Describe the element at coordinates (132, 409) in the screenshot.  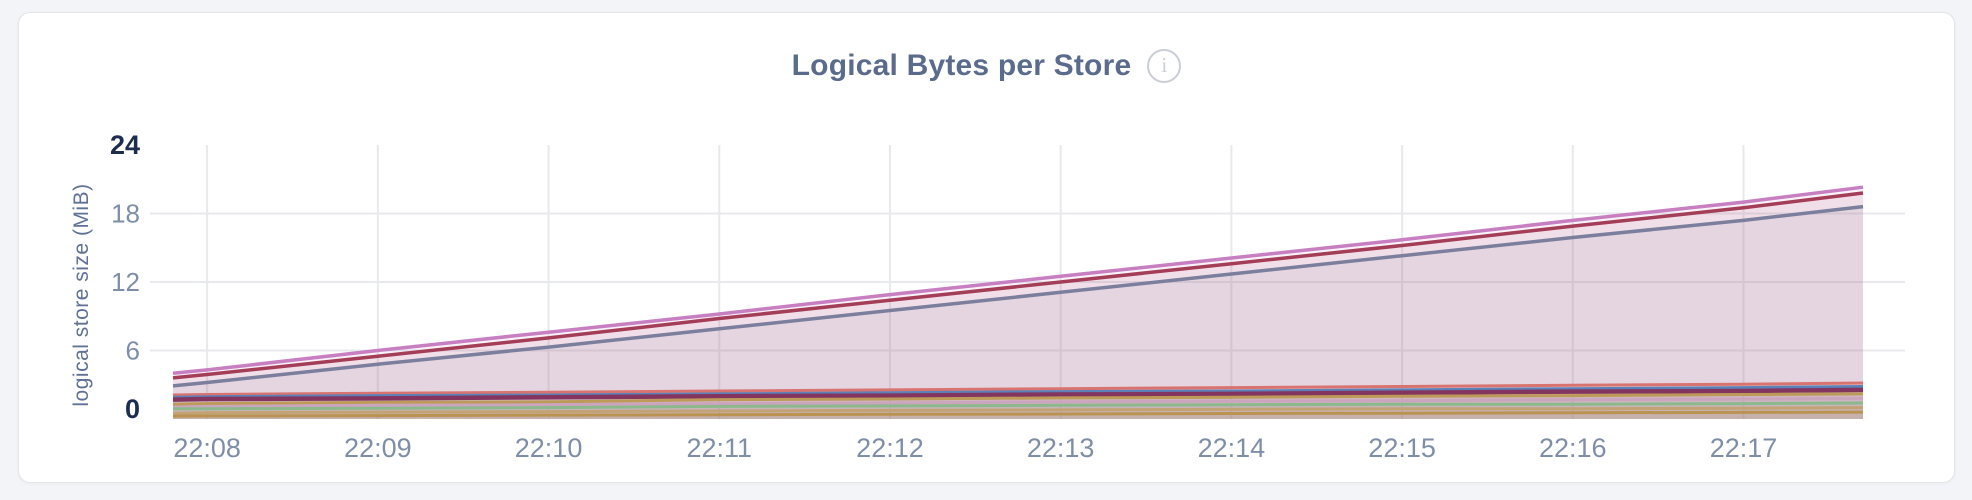
I see `y-tick-label: 0` at that location.